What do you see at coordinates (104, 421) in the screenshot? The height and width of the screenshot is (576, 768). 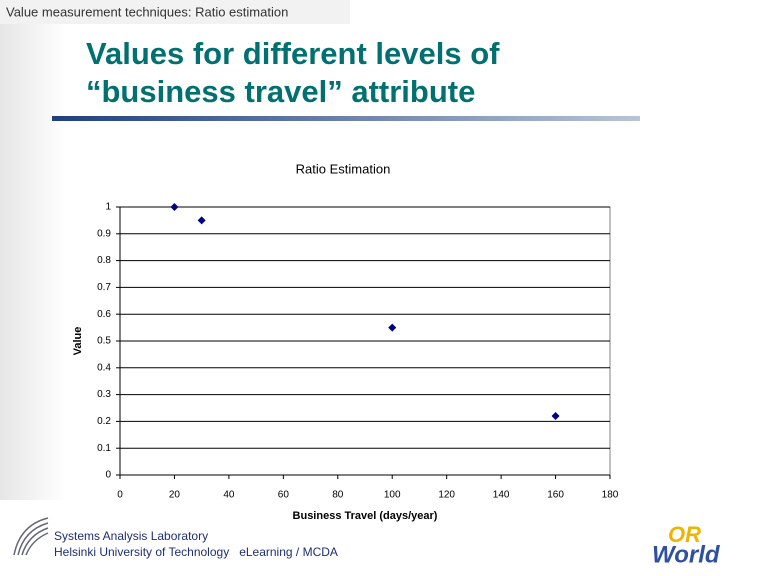 I see `y-tick-label: 0.2` at bounding box center [104, 421].